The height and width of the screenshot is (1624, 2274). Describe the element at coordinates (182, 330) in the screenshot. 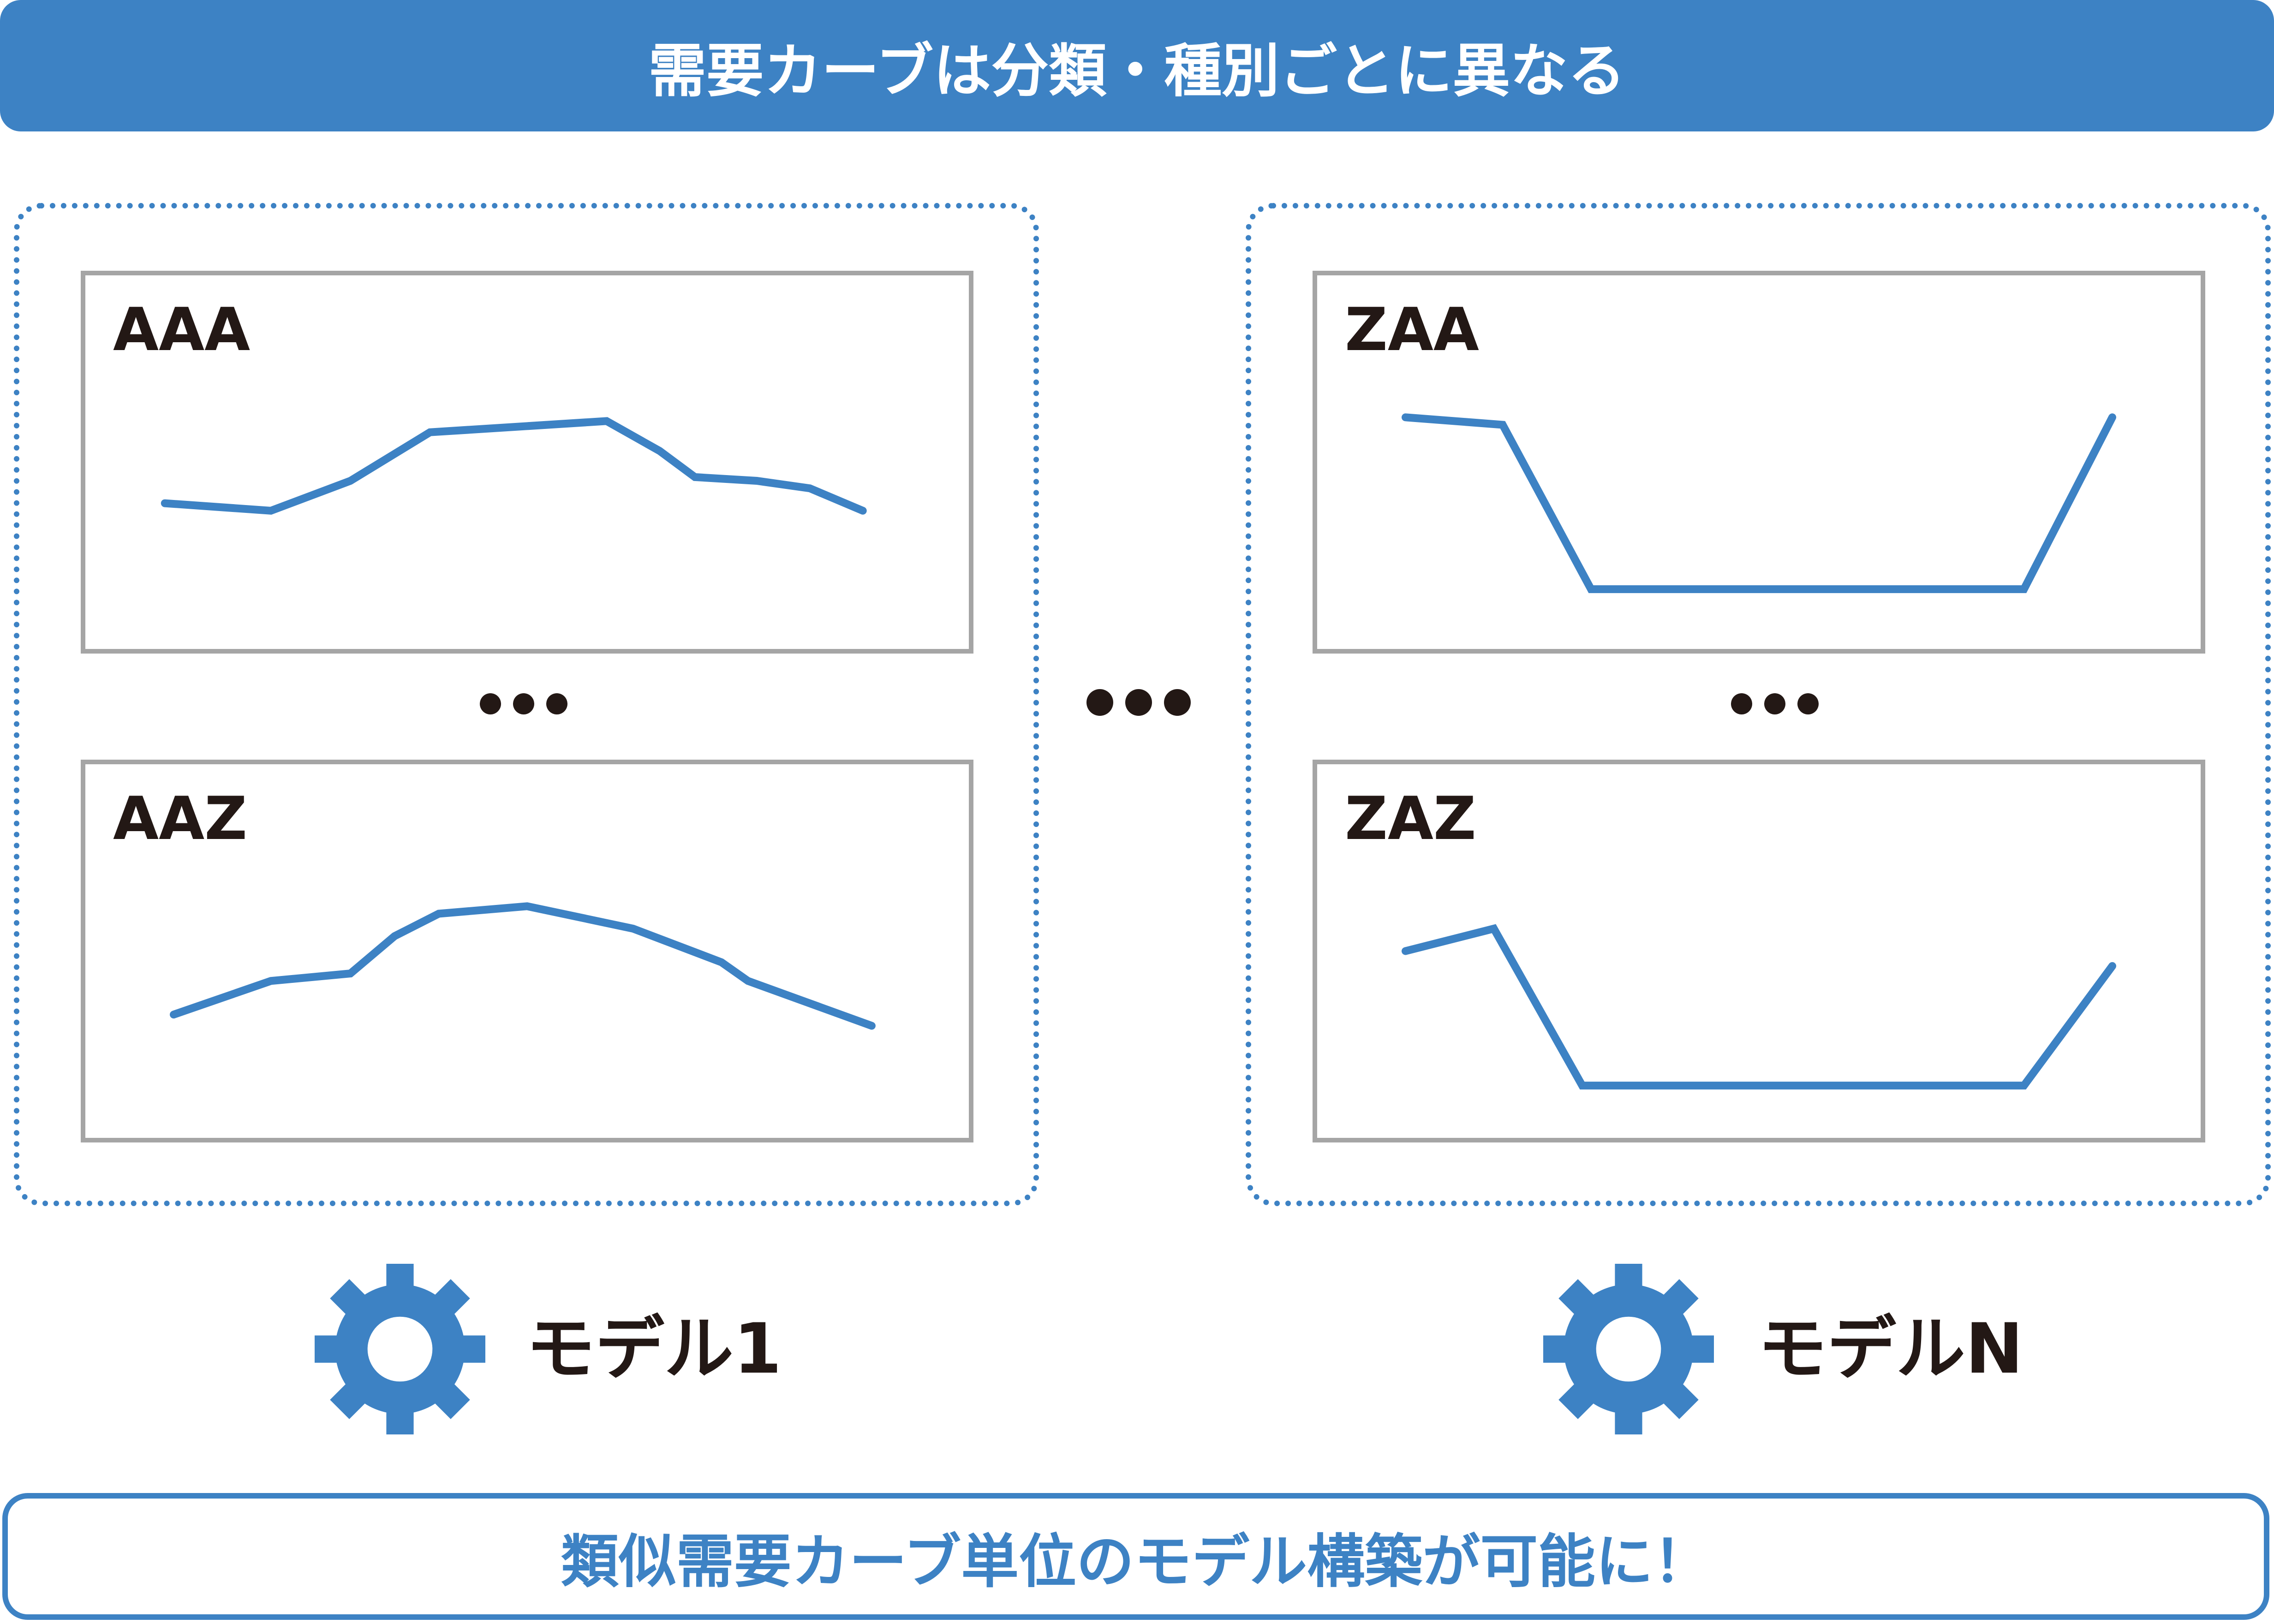

I see `chart-panel-title: AAA` at that location.